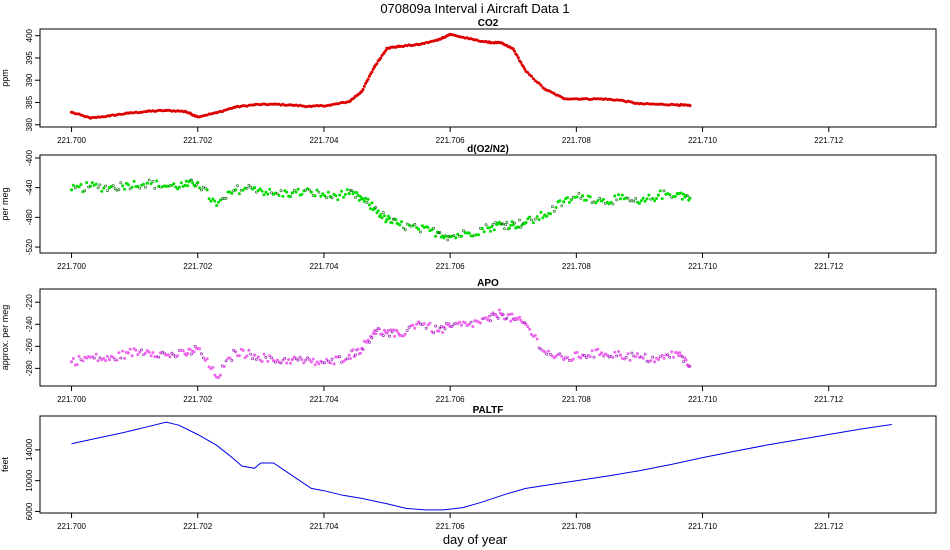 The width and height of the screenshot is (950, 550). Describe the element at coordinates (474, 8) in the screenshot. I see `figure-title: 070809a Interval i Aircraft Data 1` at that location.